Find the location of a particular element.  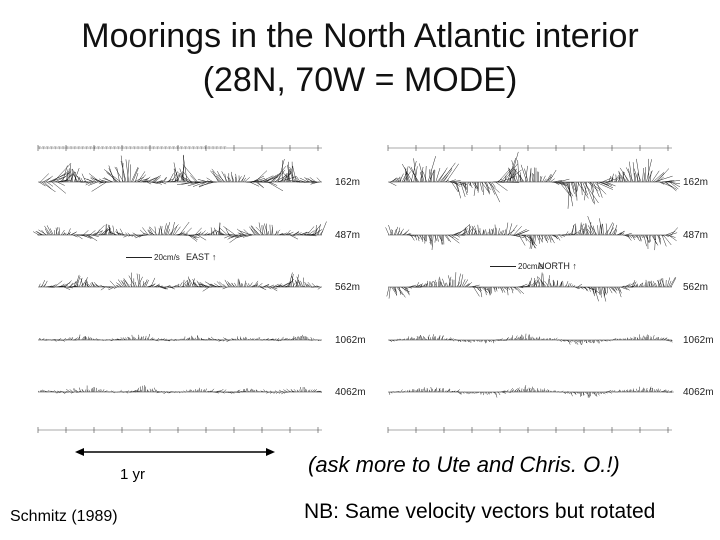

component-label: EAST ↑ is located at coordinates (201, 257).